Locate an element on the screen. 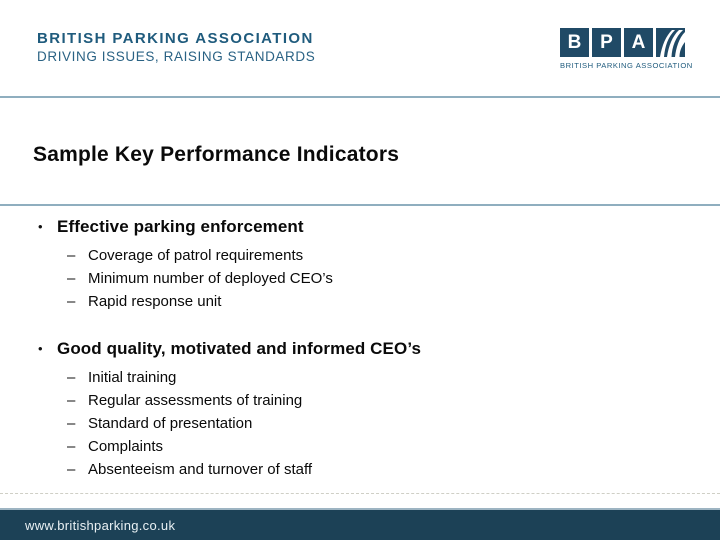  section-heading: Effective parking enforcement is located at coordinates (180, 226).